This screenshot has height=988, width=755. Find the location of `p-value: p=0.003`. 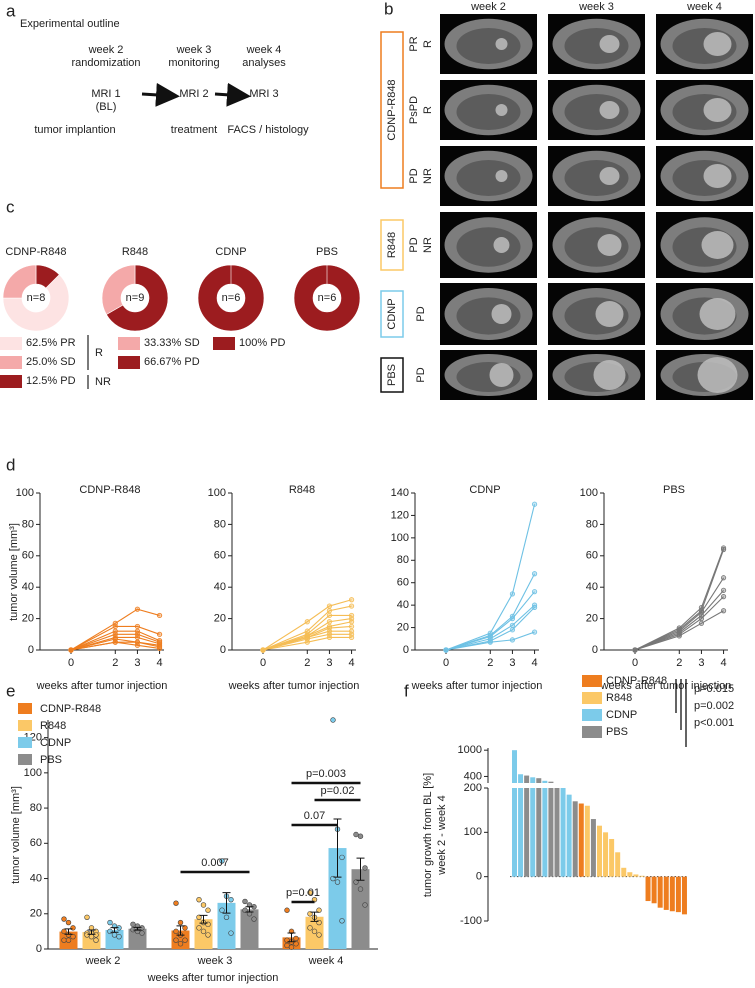

p-value: p=0.003 is located at coordinates (326, 774).